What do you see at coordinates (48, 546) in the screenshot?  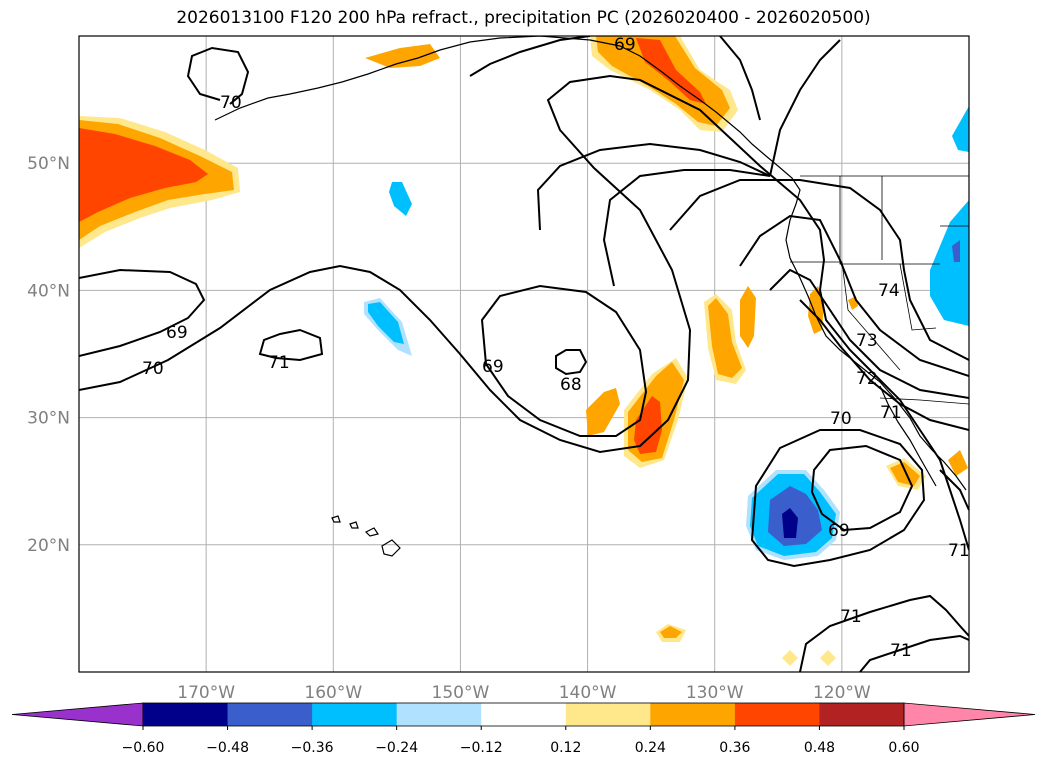 I see `lat-tick-label: 20°N` at bounding box center [48, 546].